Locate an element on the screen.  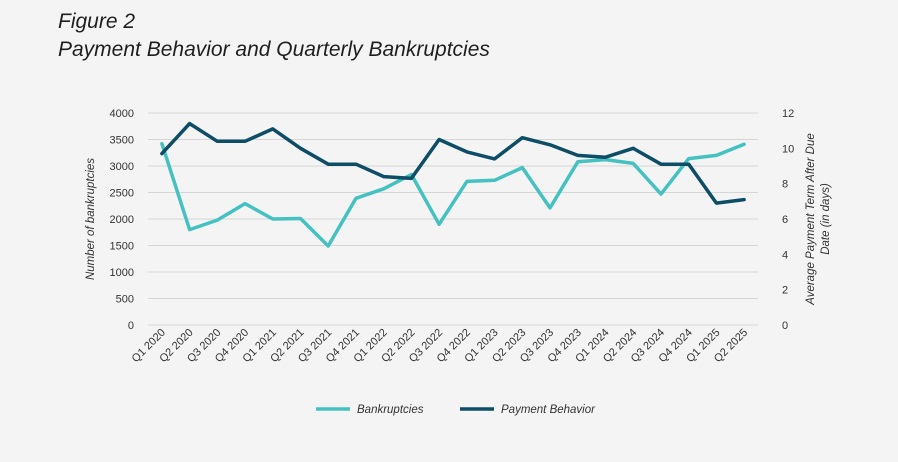
right-tick-label: 10 is located at coordinates (788, 149).